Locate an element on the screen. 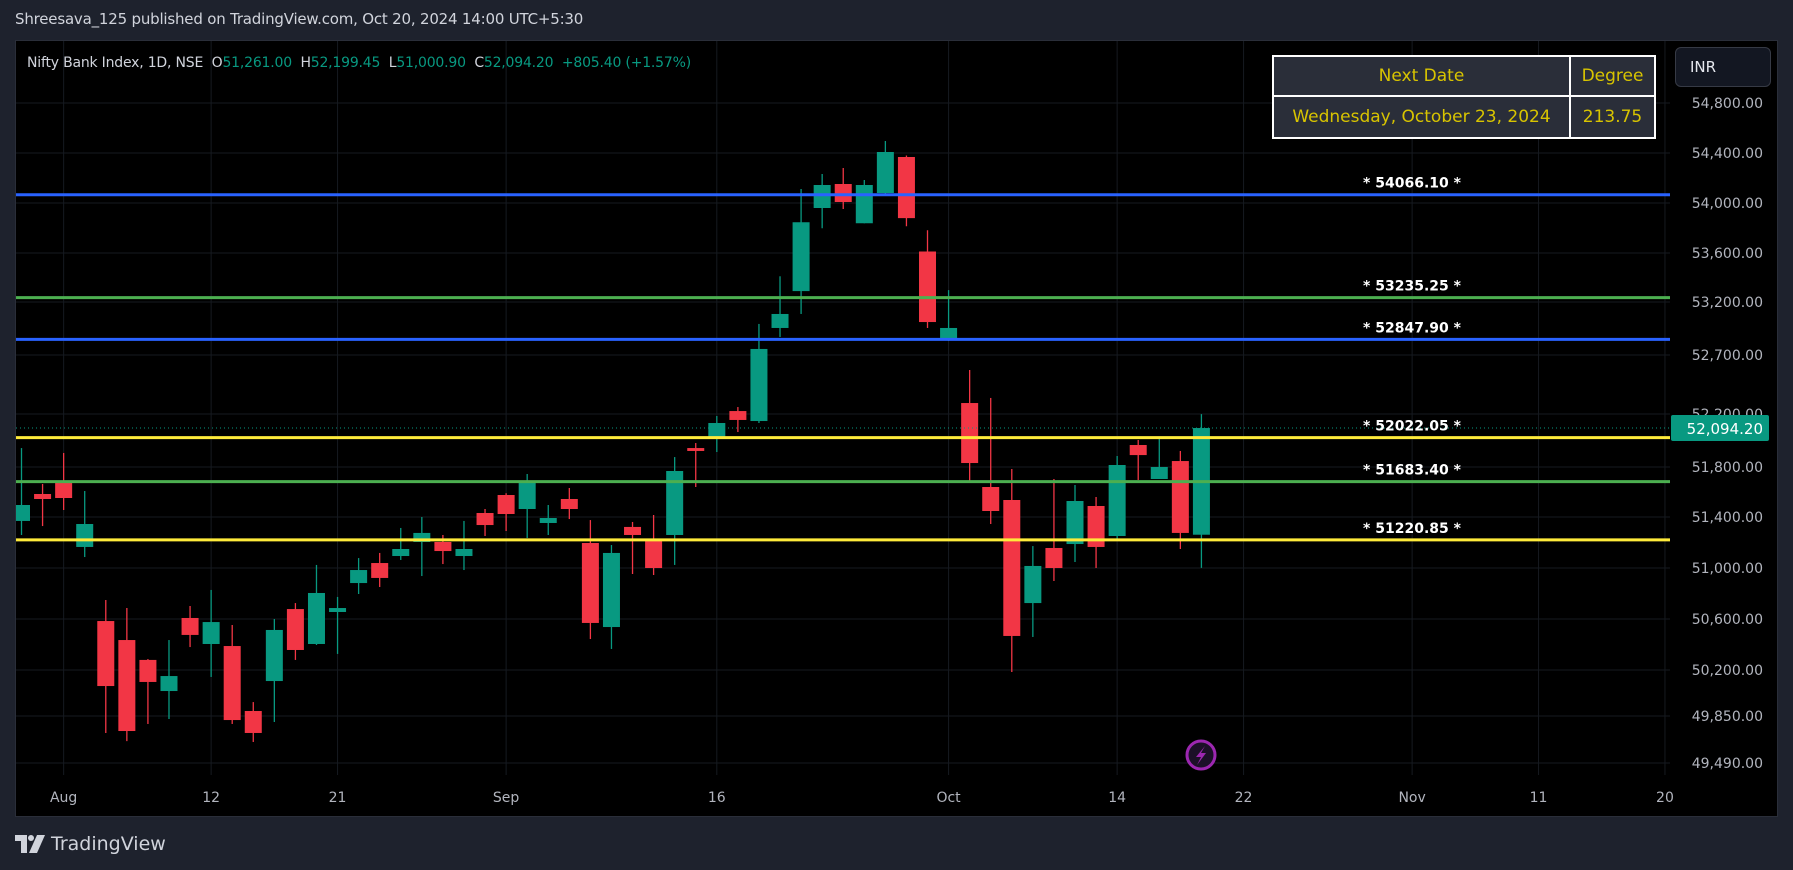 This screenshot has height=870, width=1793. time-tick-label: 21 is located at coordinates (338, 798).